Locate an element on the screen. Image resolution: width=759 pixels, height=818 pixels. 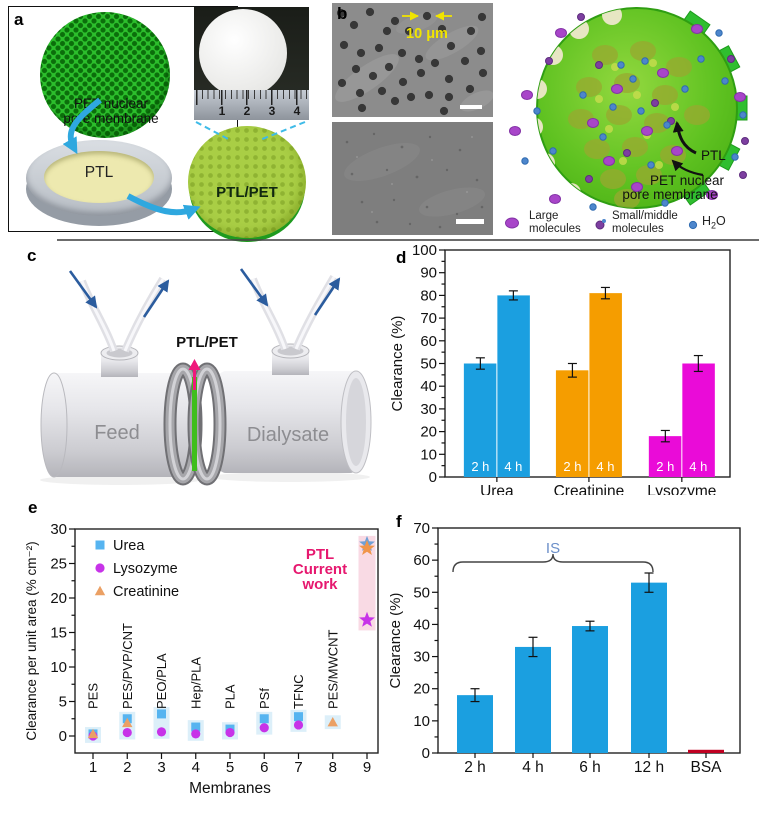
dialysis-diagram: PTL/PET Feed Dialysate is located at coordinates (206, 377).